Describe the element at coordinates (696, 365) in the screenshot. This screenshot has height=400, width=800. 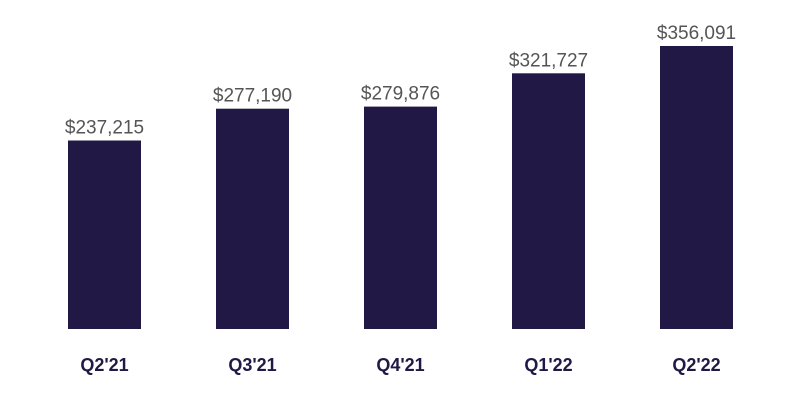
I see `x-tick-label-4: Q2'22` at that location.